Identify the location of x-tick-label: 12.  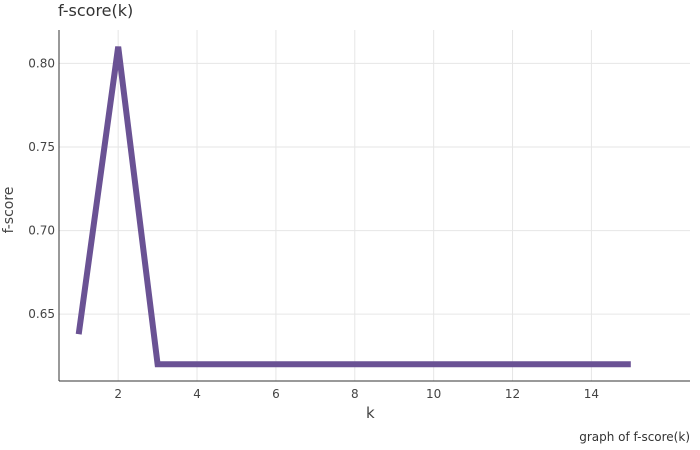
(512, 394).